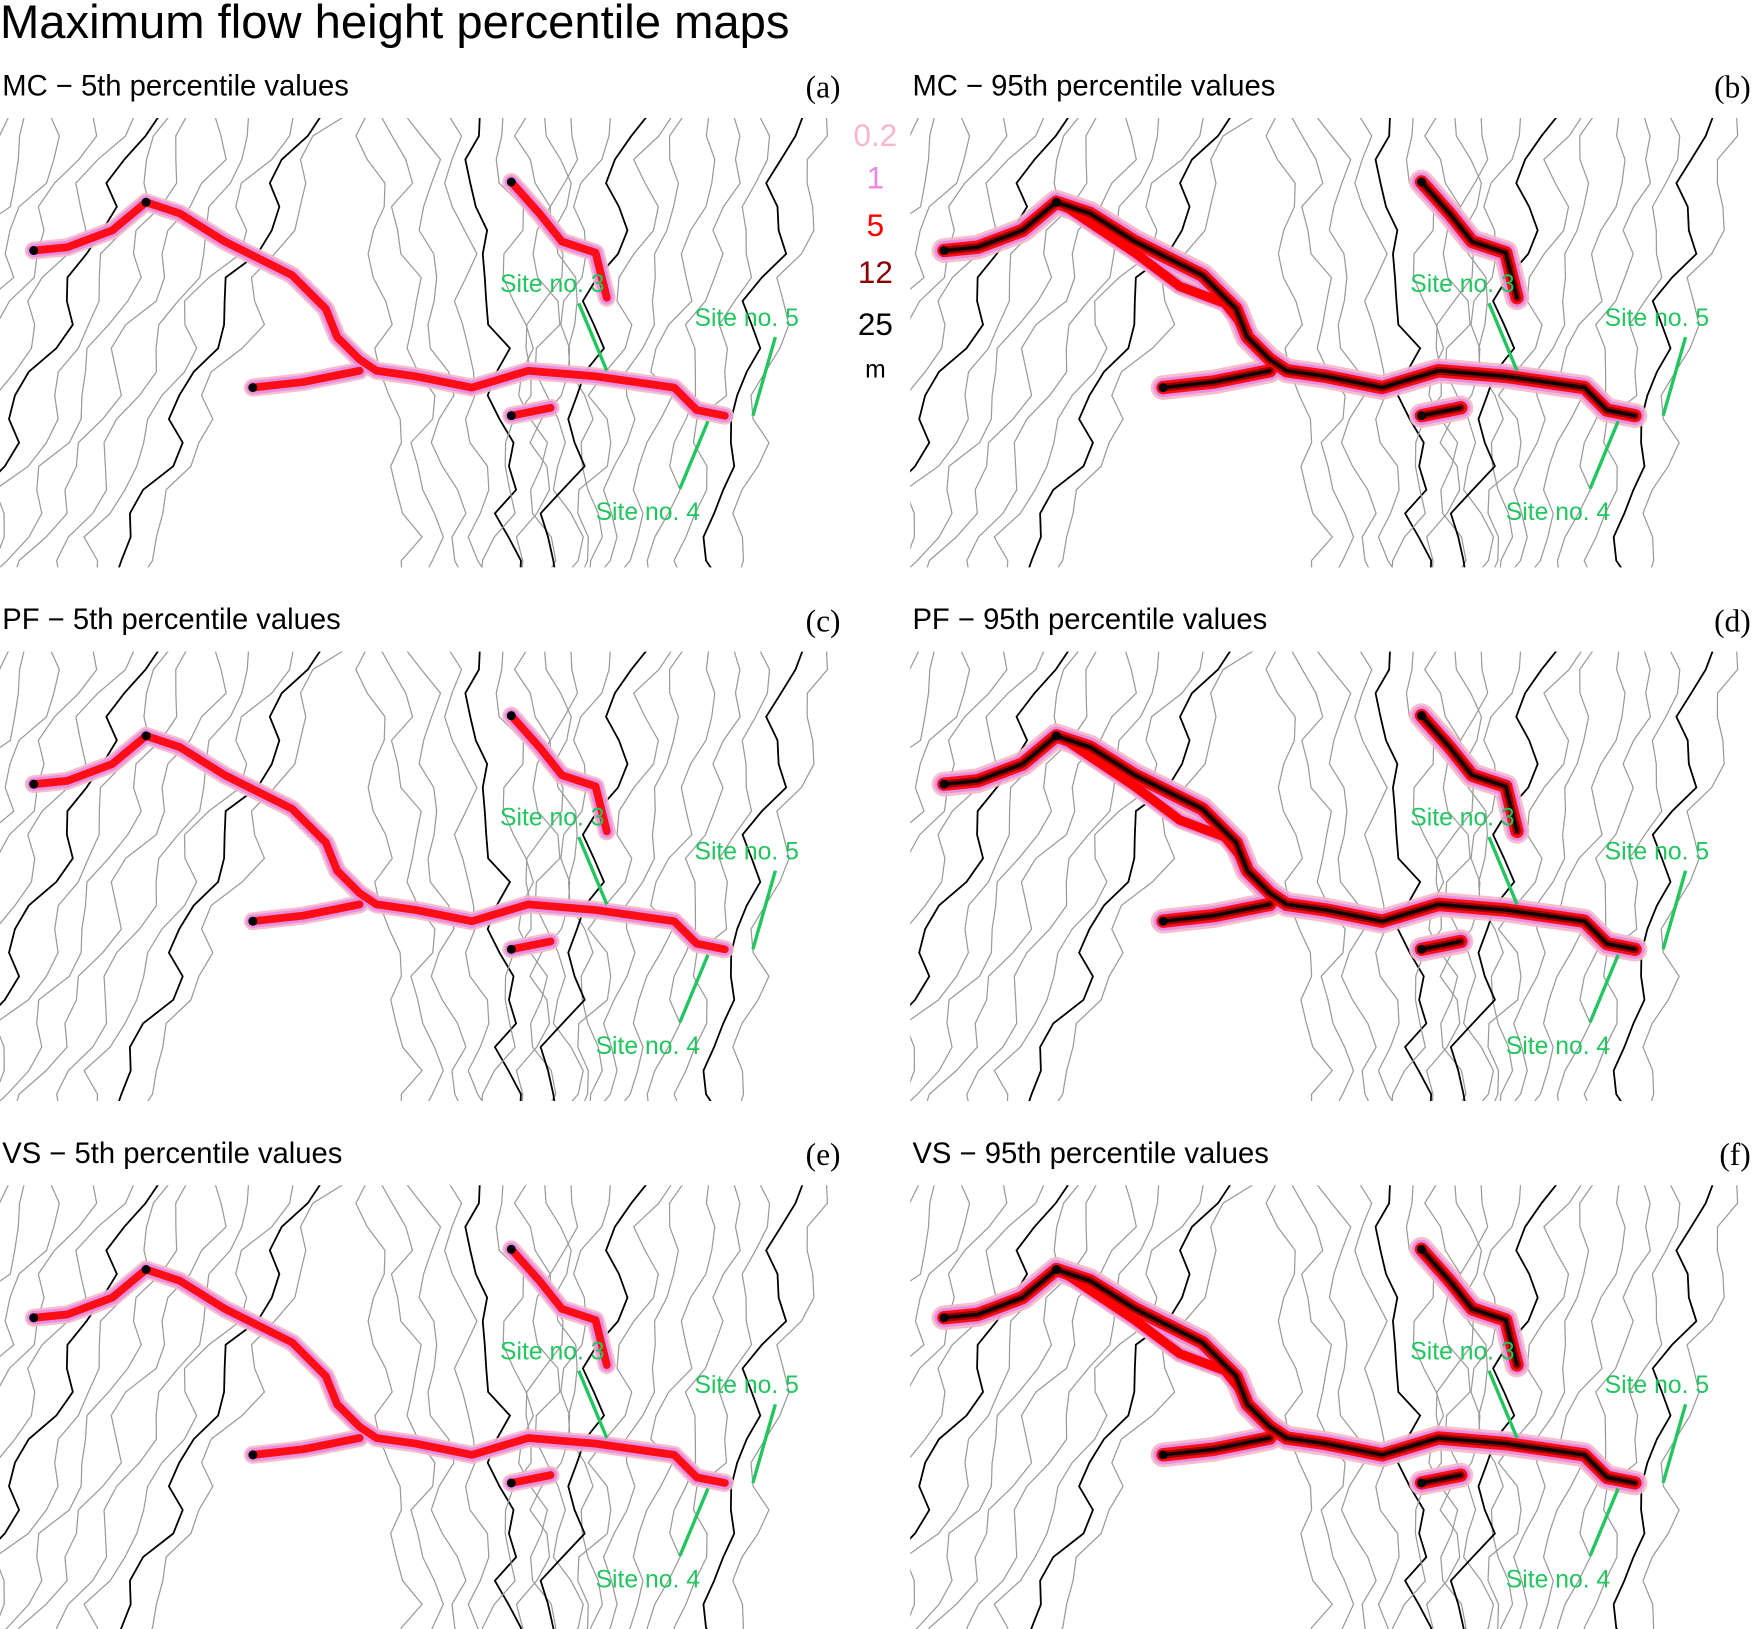 This screenshot has height=1629, width=1762. I want to click on legend-label: 1, so click(876, 178).